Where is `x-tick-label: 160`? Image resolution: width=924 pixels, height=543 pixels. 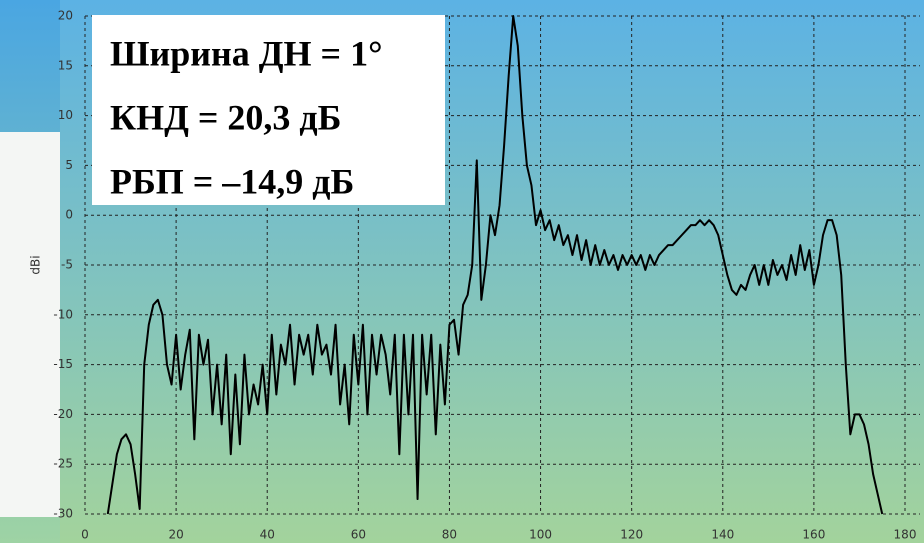
x-tick-label: 160 is located at coordinates (813, 535).